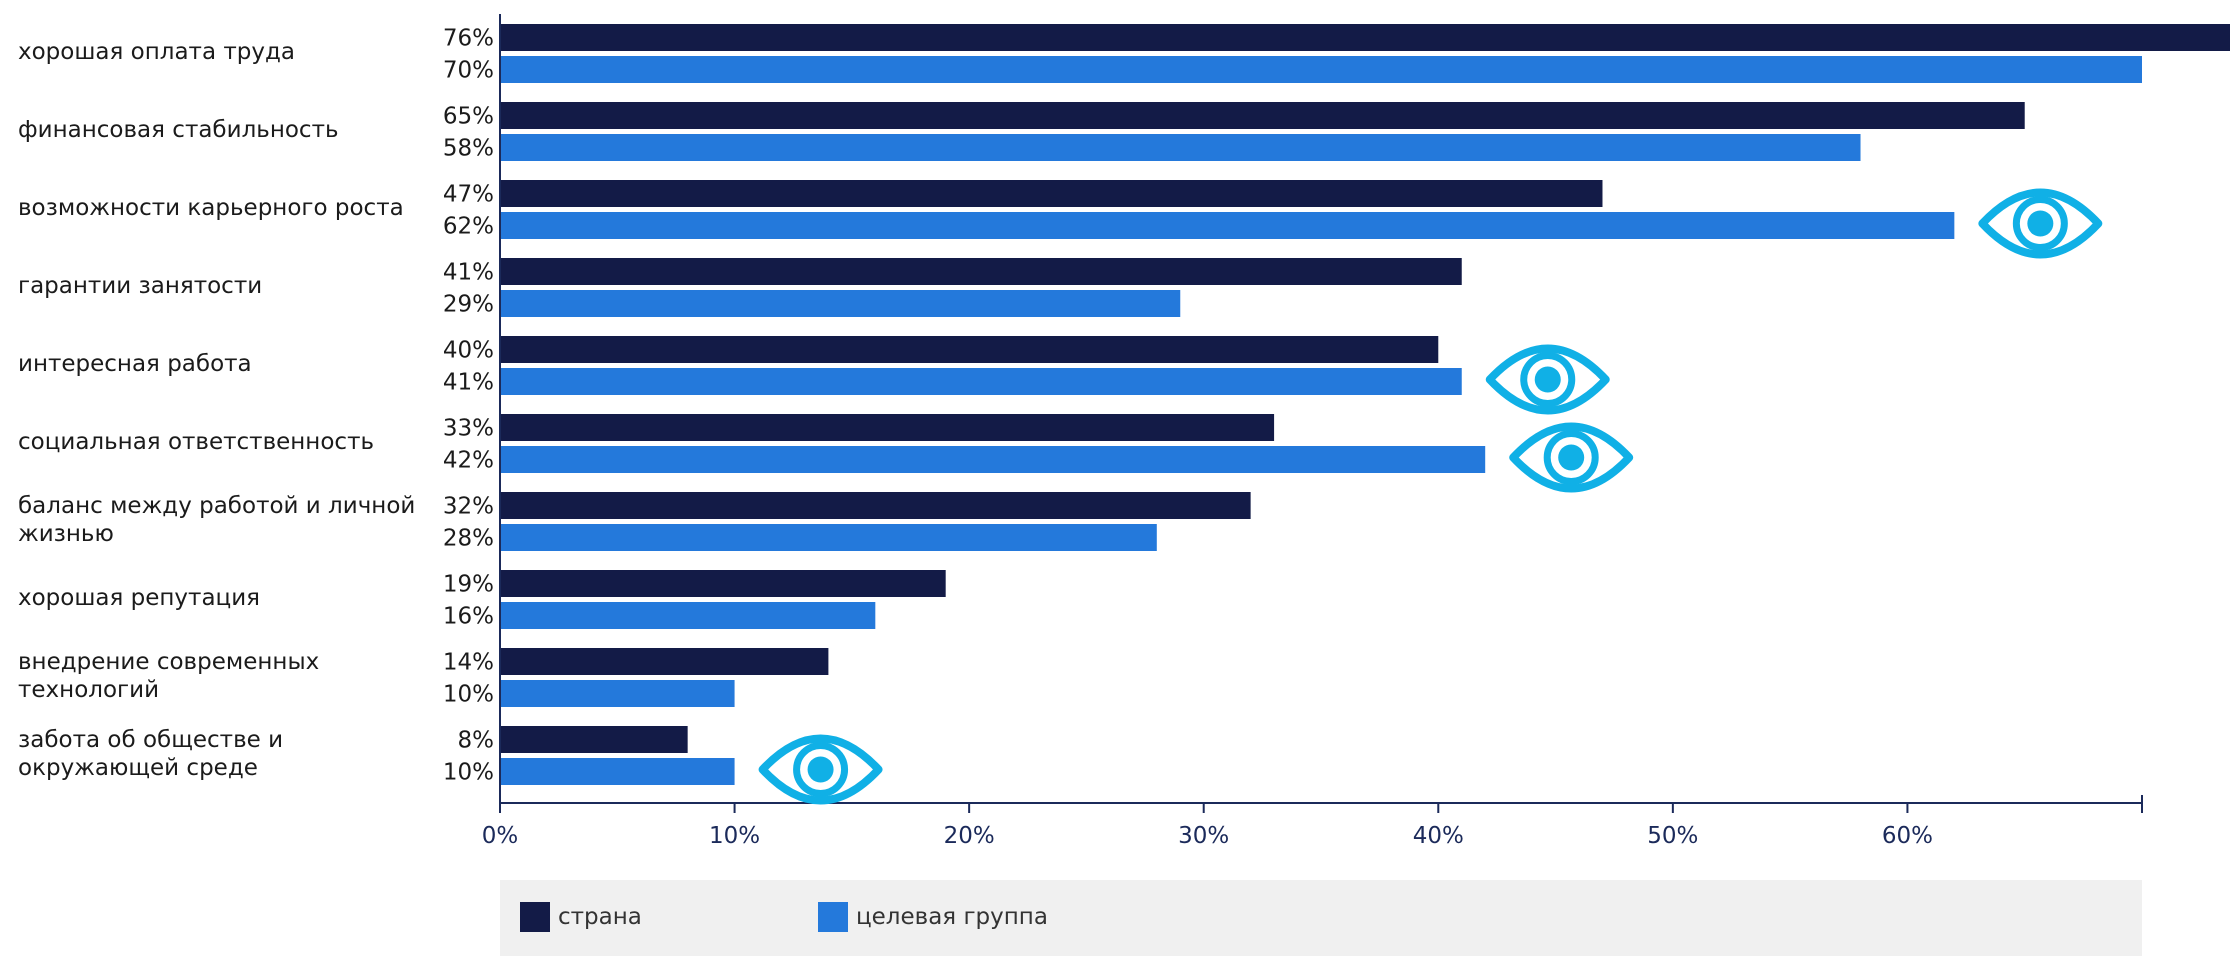  I want to click on category-label-6: баланс между работой и личной жизнью, so click(217, 519).